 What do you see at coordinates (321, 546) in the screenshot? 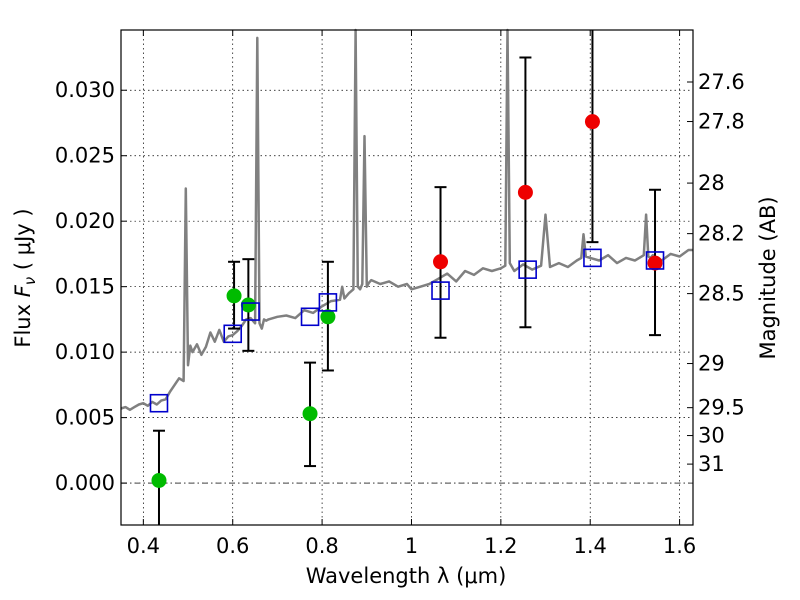
I see `x-tick-label: 0.8` at bounding box center [321, 546].